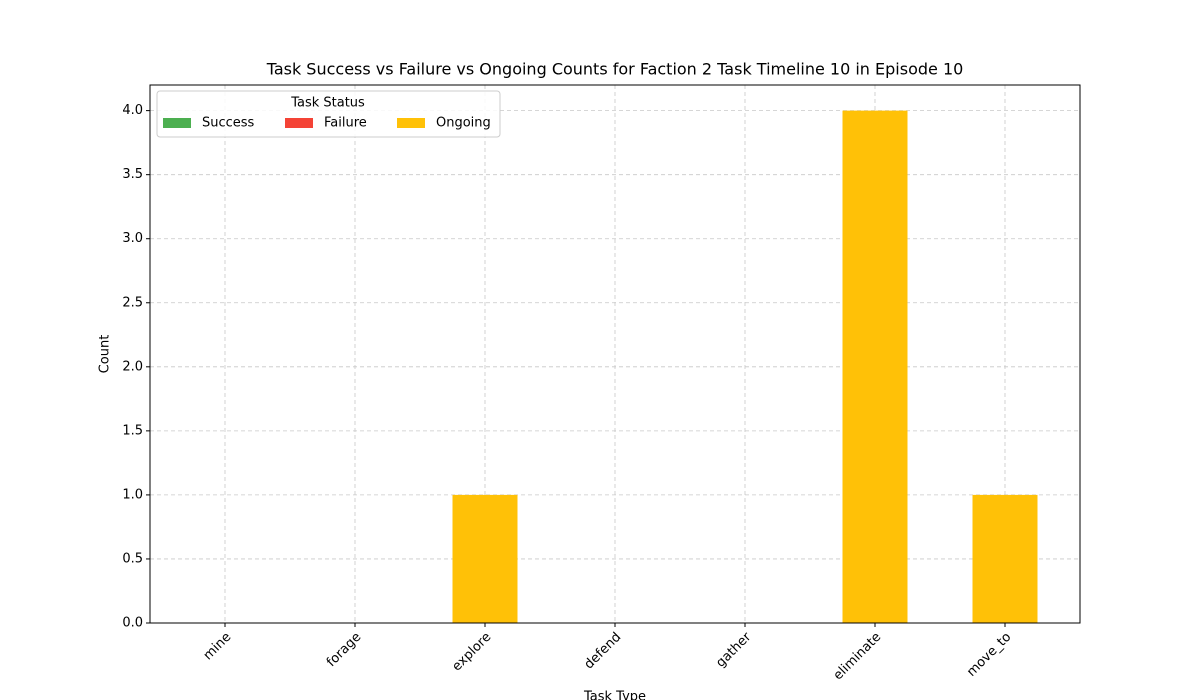 The image size is (1200, 700). I want to click on y-tick-label: 3.0, so click(132, 238).